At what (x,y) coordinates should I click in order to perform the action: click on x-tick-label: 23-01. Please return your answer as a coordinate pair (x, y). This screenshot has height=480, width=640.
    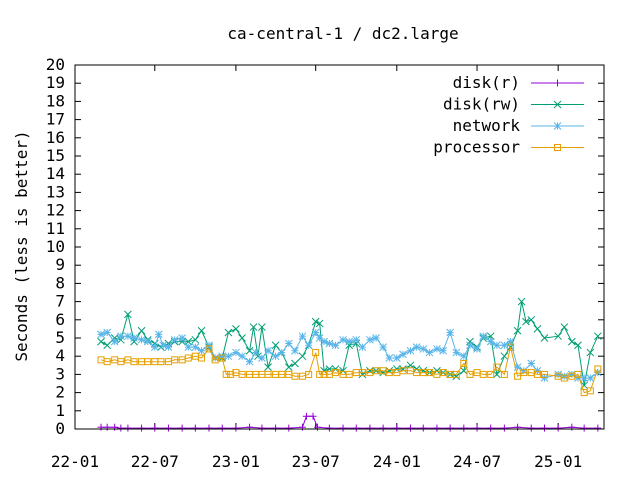
    Looking at the image, I should click on (236, 461).